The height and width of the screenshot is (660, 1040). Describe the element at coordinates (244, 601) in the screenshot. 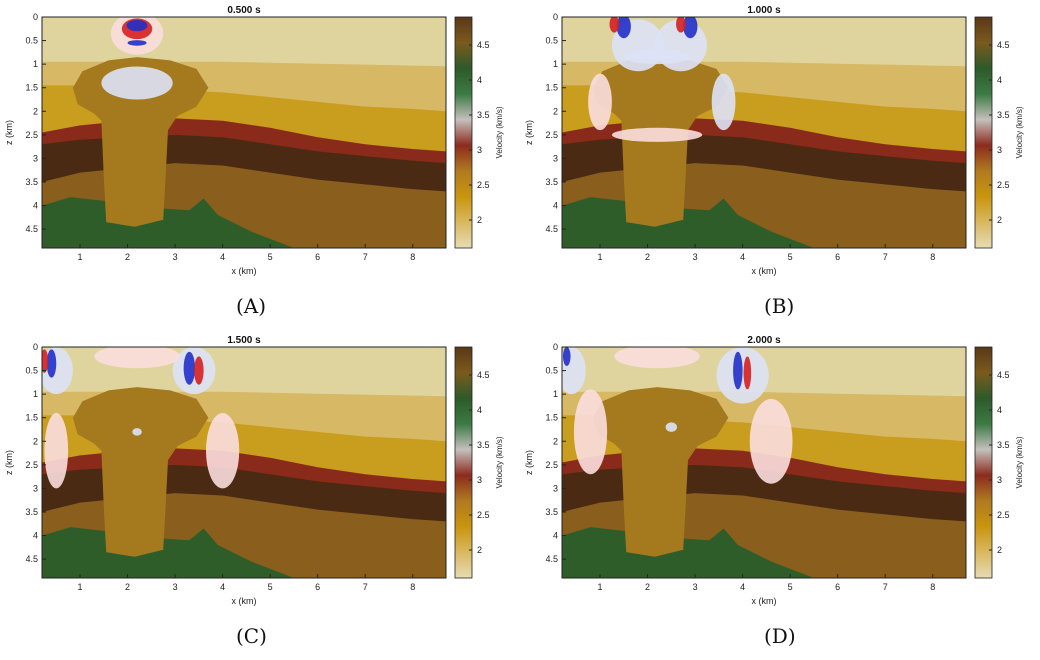

I see `x-axis-label: x (km)` at that location.